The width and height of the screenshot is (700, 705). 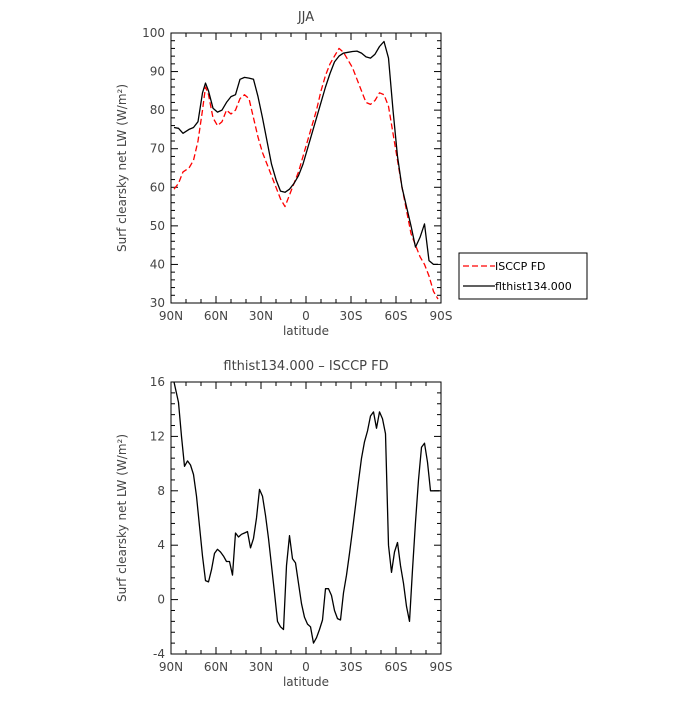 I want to click on y-tick-label: -4, so click(x=159, y=654).